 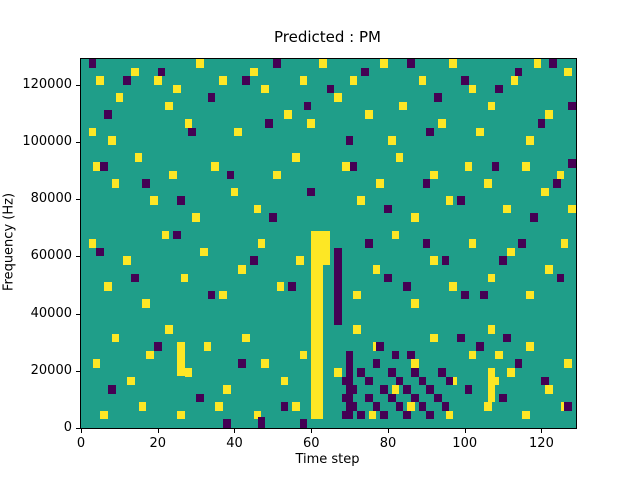 I want to click on x-tick-label: 0, so click(x=81, y=443).